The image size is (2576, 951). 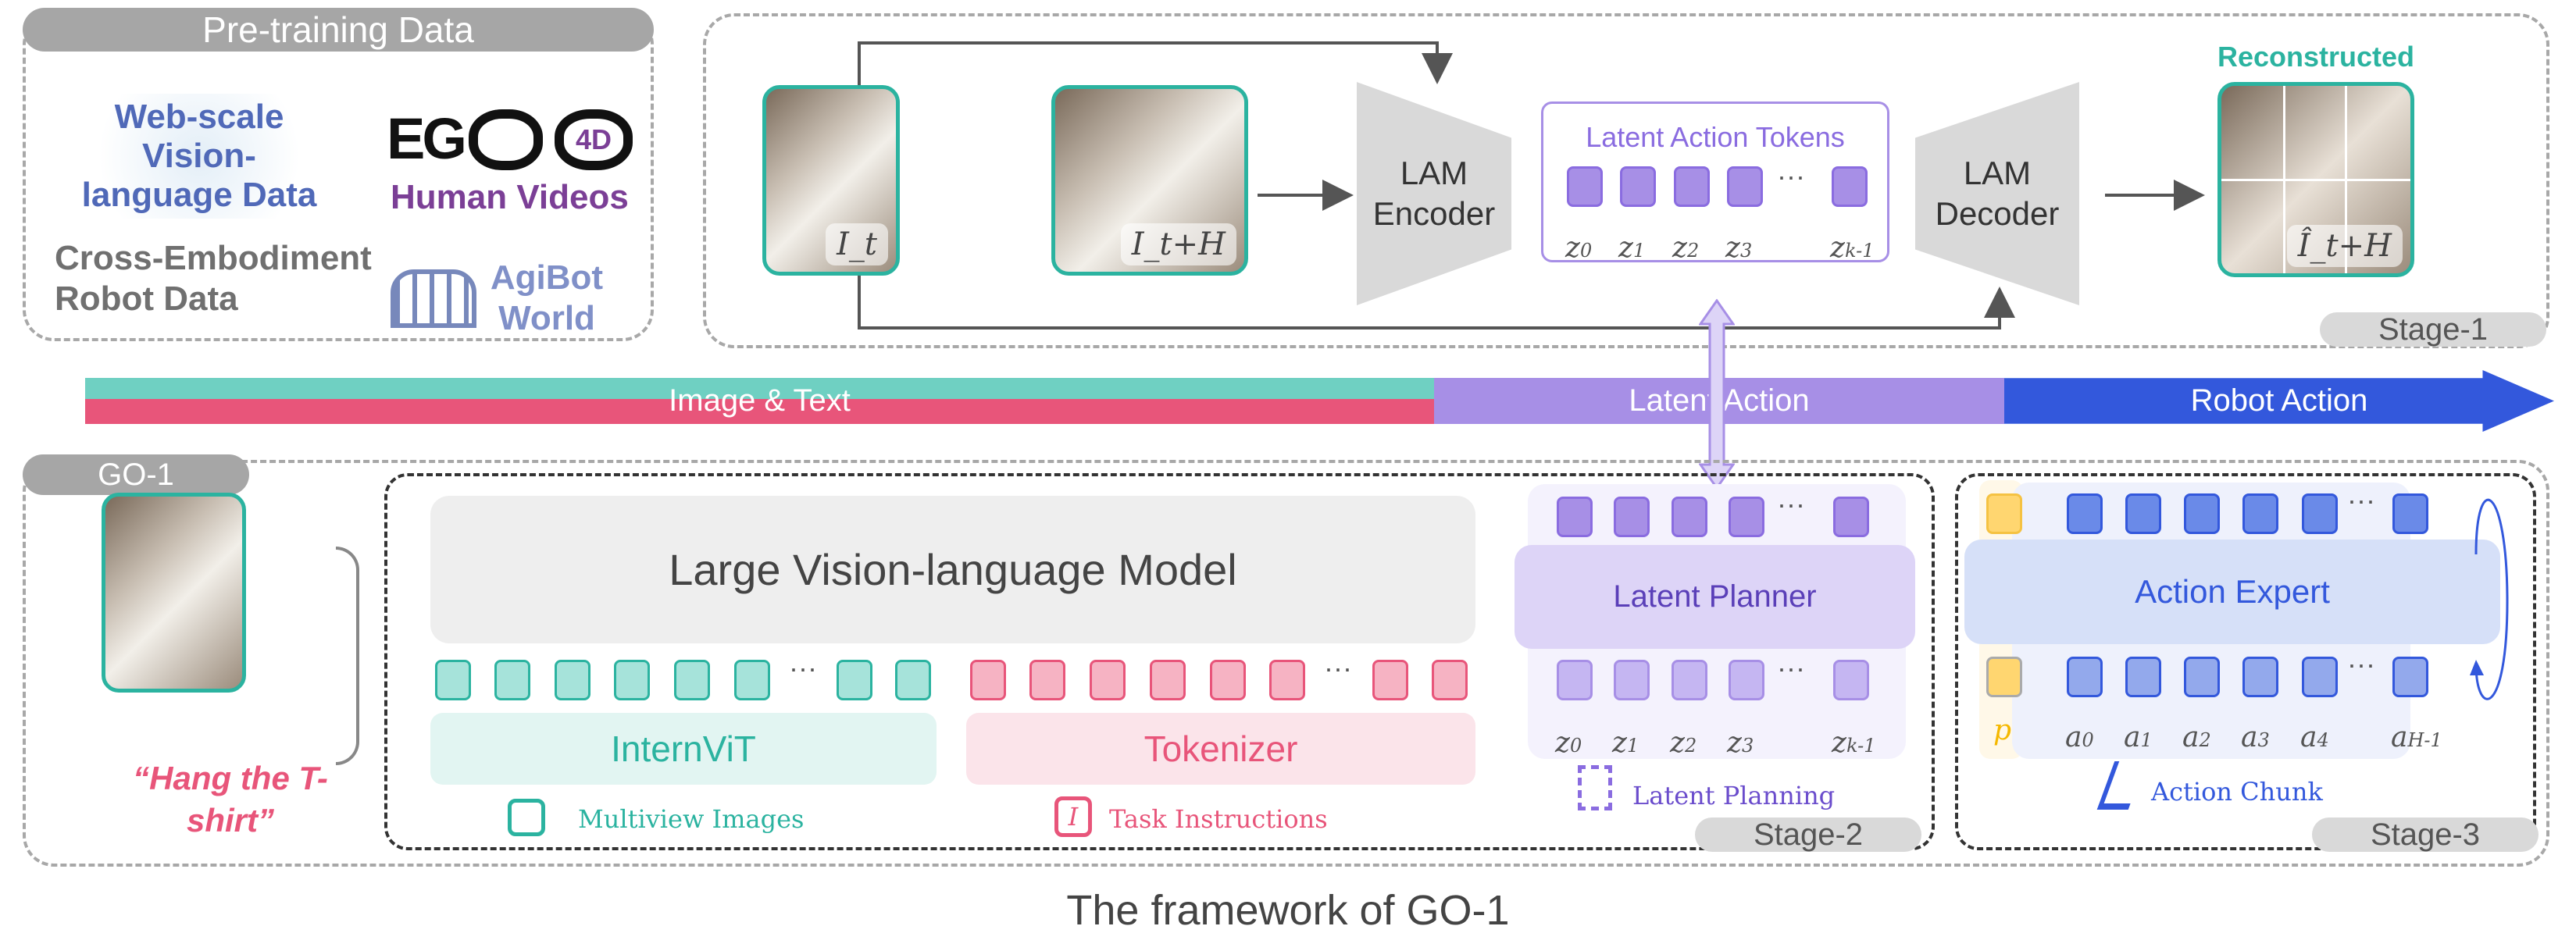 I want to click on lam-decoder-label: LAM Decoder, so click(x=1997, y=193).